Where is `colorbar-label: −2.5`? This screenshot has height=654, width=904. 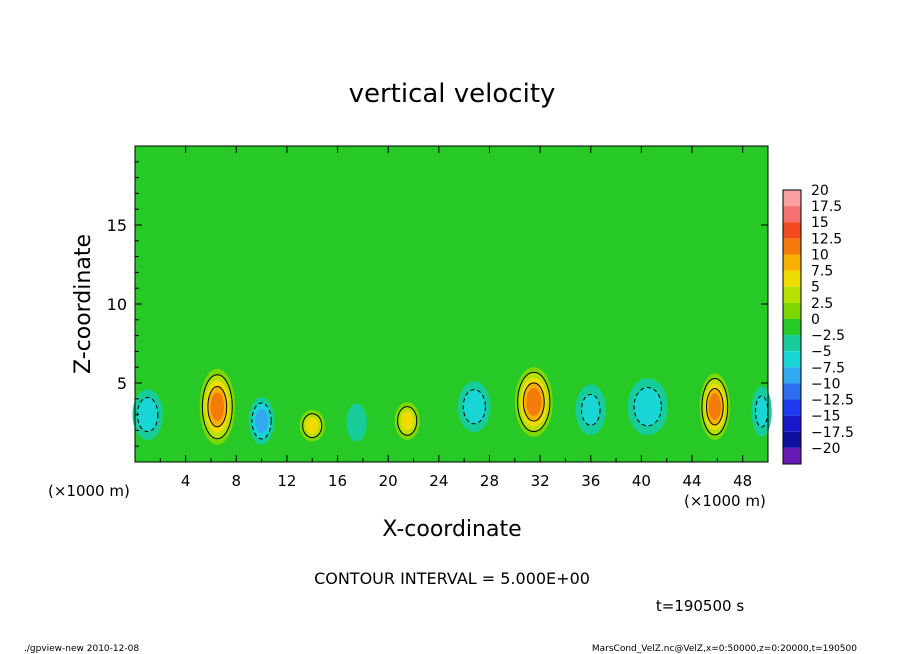 colorbar-label: −2.5 is located at coordinates (828, 336).